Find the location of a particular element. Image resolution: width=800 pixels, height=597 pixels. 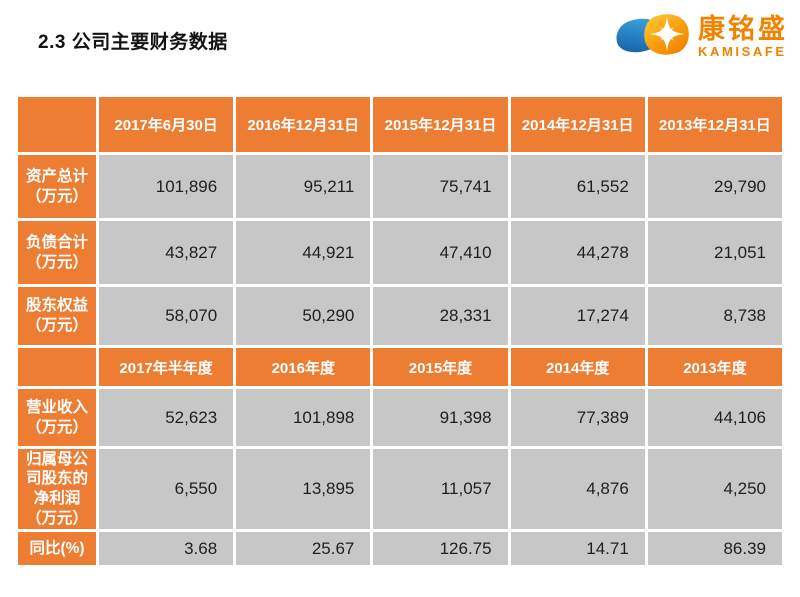

table1-corner-cell is located at coordinates (57, 124).